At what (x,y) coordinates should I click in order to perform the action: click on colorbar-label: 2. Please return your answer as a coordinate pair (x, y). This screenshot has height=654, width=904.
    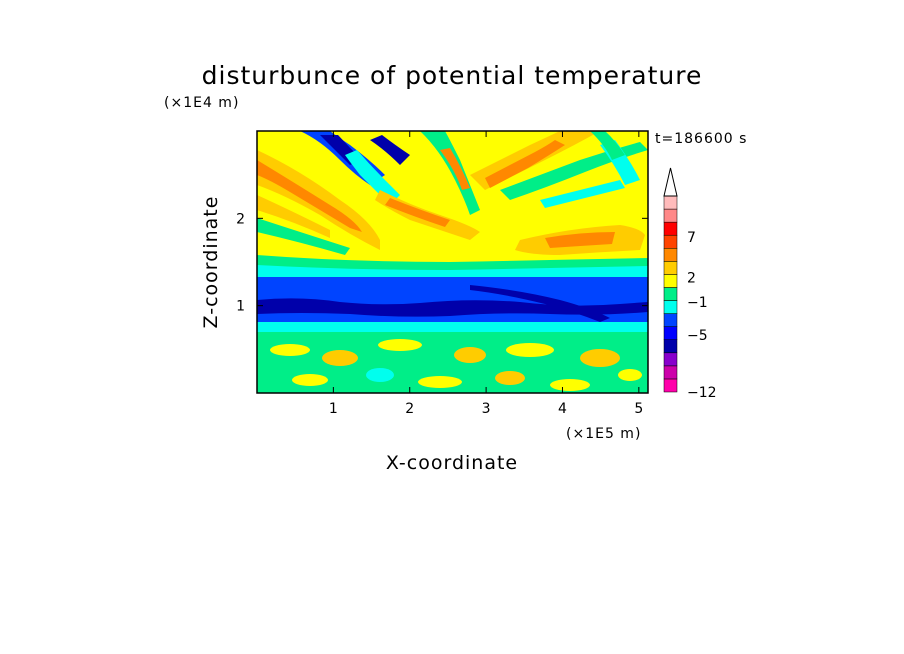
    Looking at the image, I should click on (691, 279).